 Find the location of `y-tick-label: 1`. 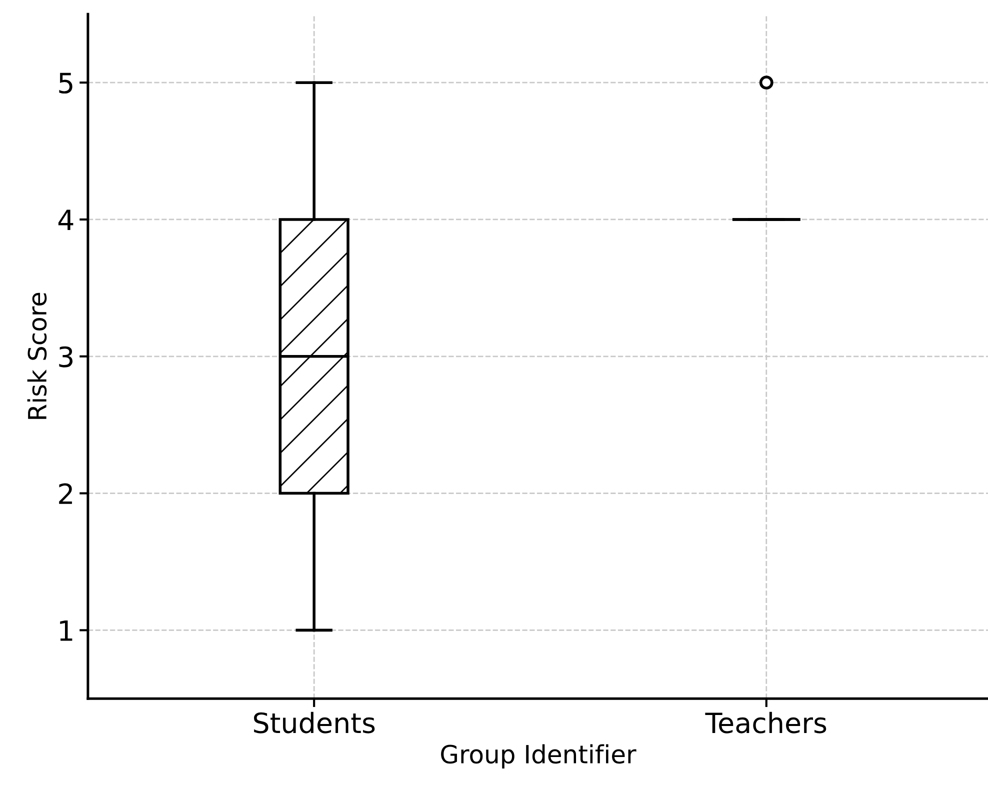

y-tick-label: 1 is located at coordinates (66, 630).